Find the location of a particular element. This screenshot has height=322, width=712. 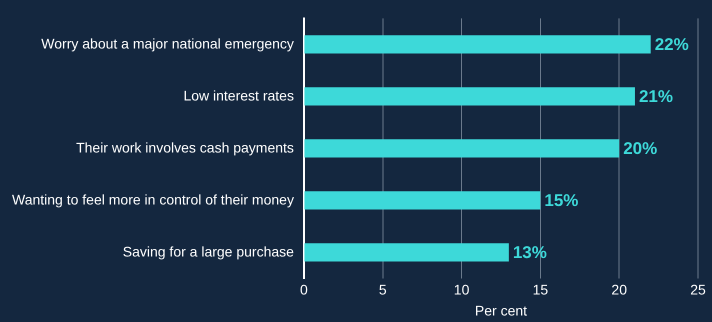

y-tick-label: Worry about a major national emergency is located at coordinates (167, 43).